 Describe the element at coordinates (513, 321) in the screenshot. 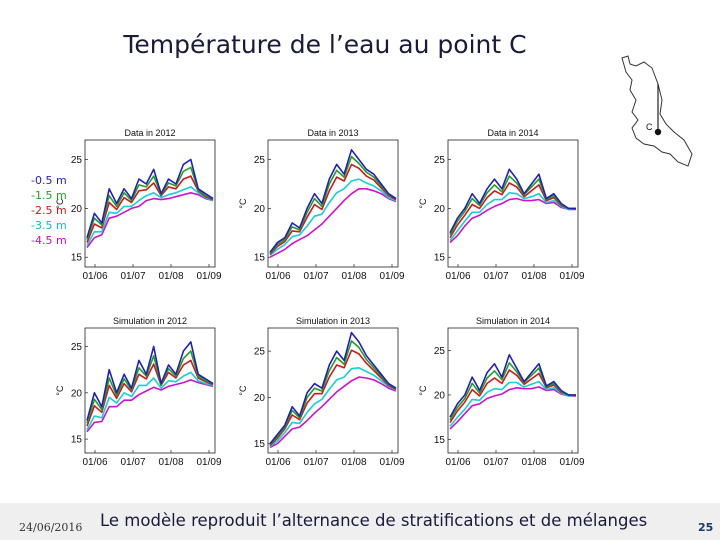

I see `chart-title: Simulation in 2014` at that location.